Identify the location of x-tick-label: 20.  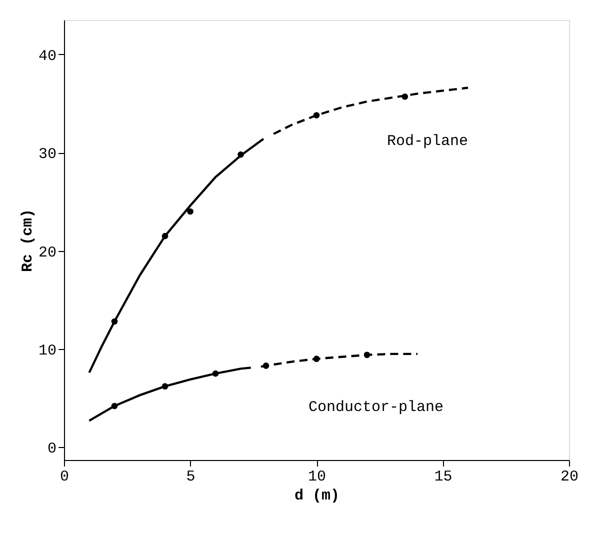
(569, 477).